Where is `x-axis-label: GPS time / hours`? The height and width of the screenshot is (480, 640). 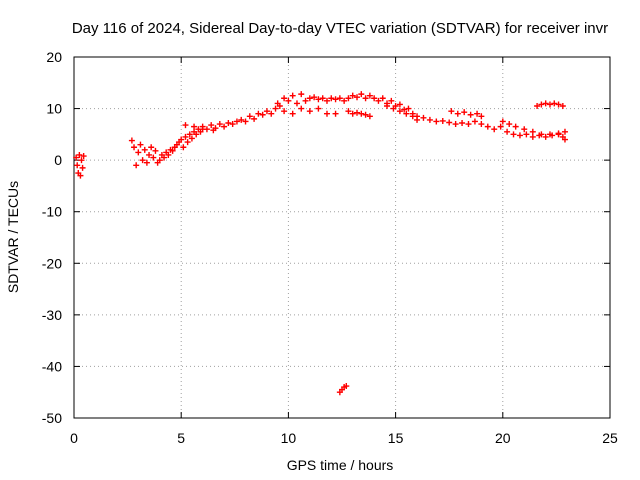
x-axis-label: GPS time / hours is located at coordinates (340, 465).